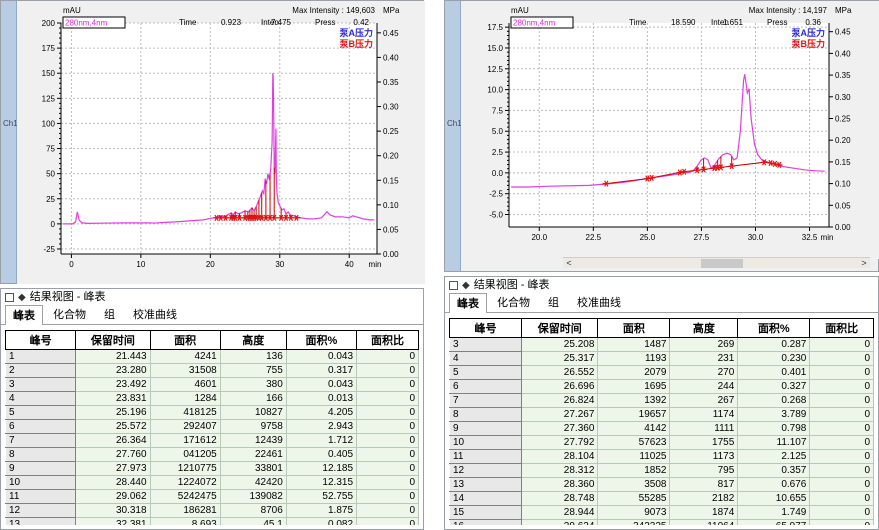 This screenshot has height=530, width=879. I want to click on cell-保留时间: 28.312, so click(560, 470).